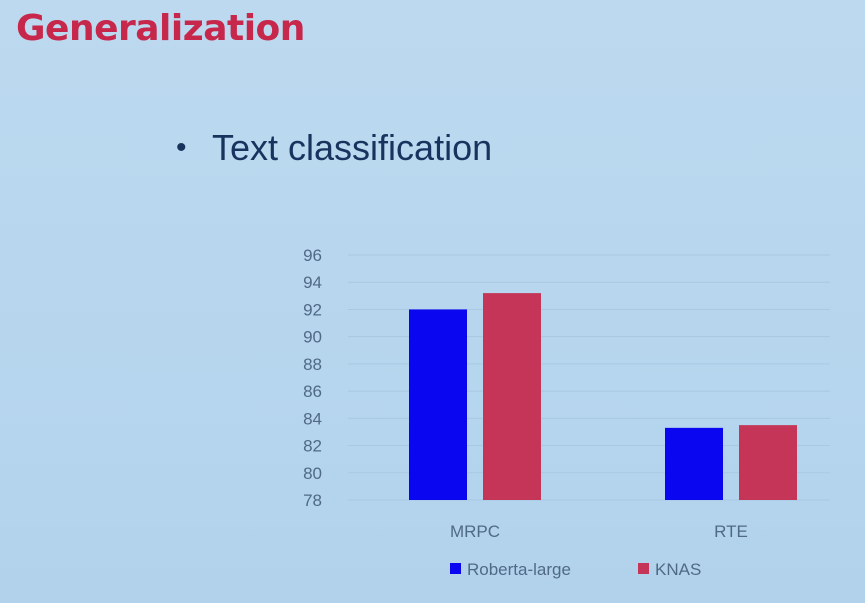 This screenshot has width=865, height=603. What do you see at coordinates (694, 463) in the screenshot?
I see `bar-roberta-large-rte` at bounding box center [694, 463].